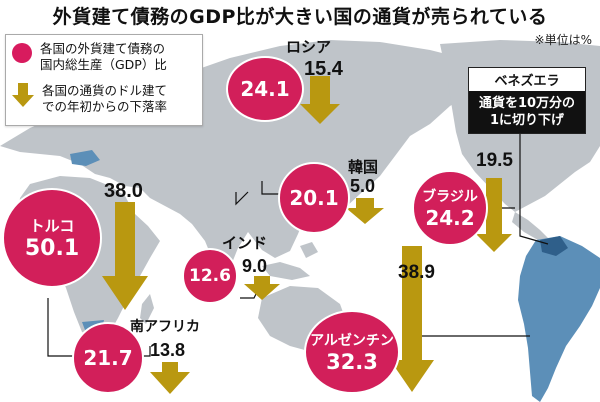  I want to click on brazil-gdp-bubble: ブラジル 24.2, so click(450, 208).